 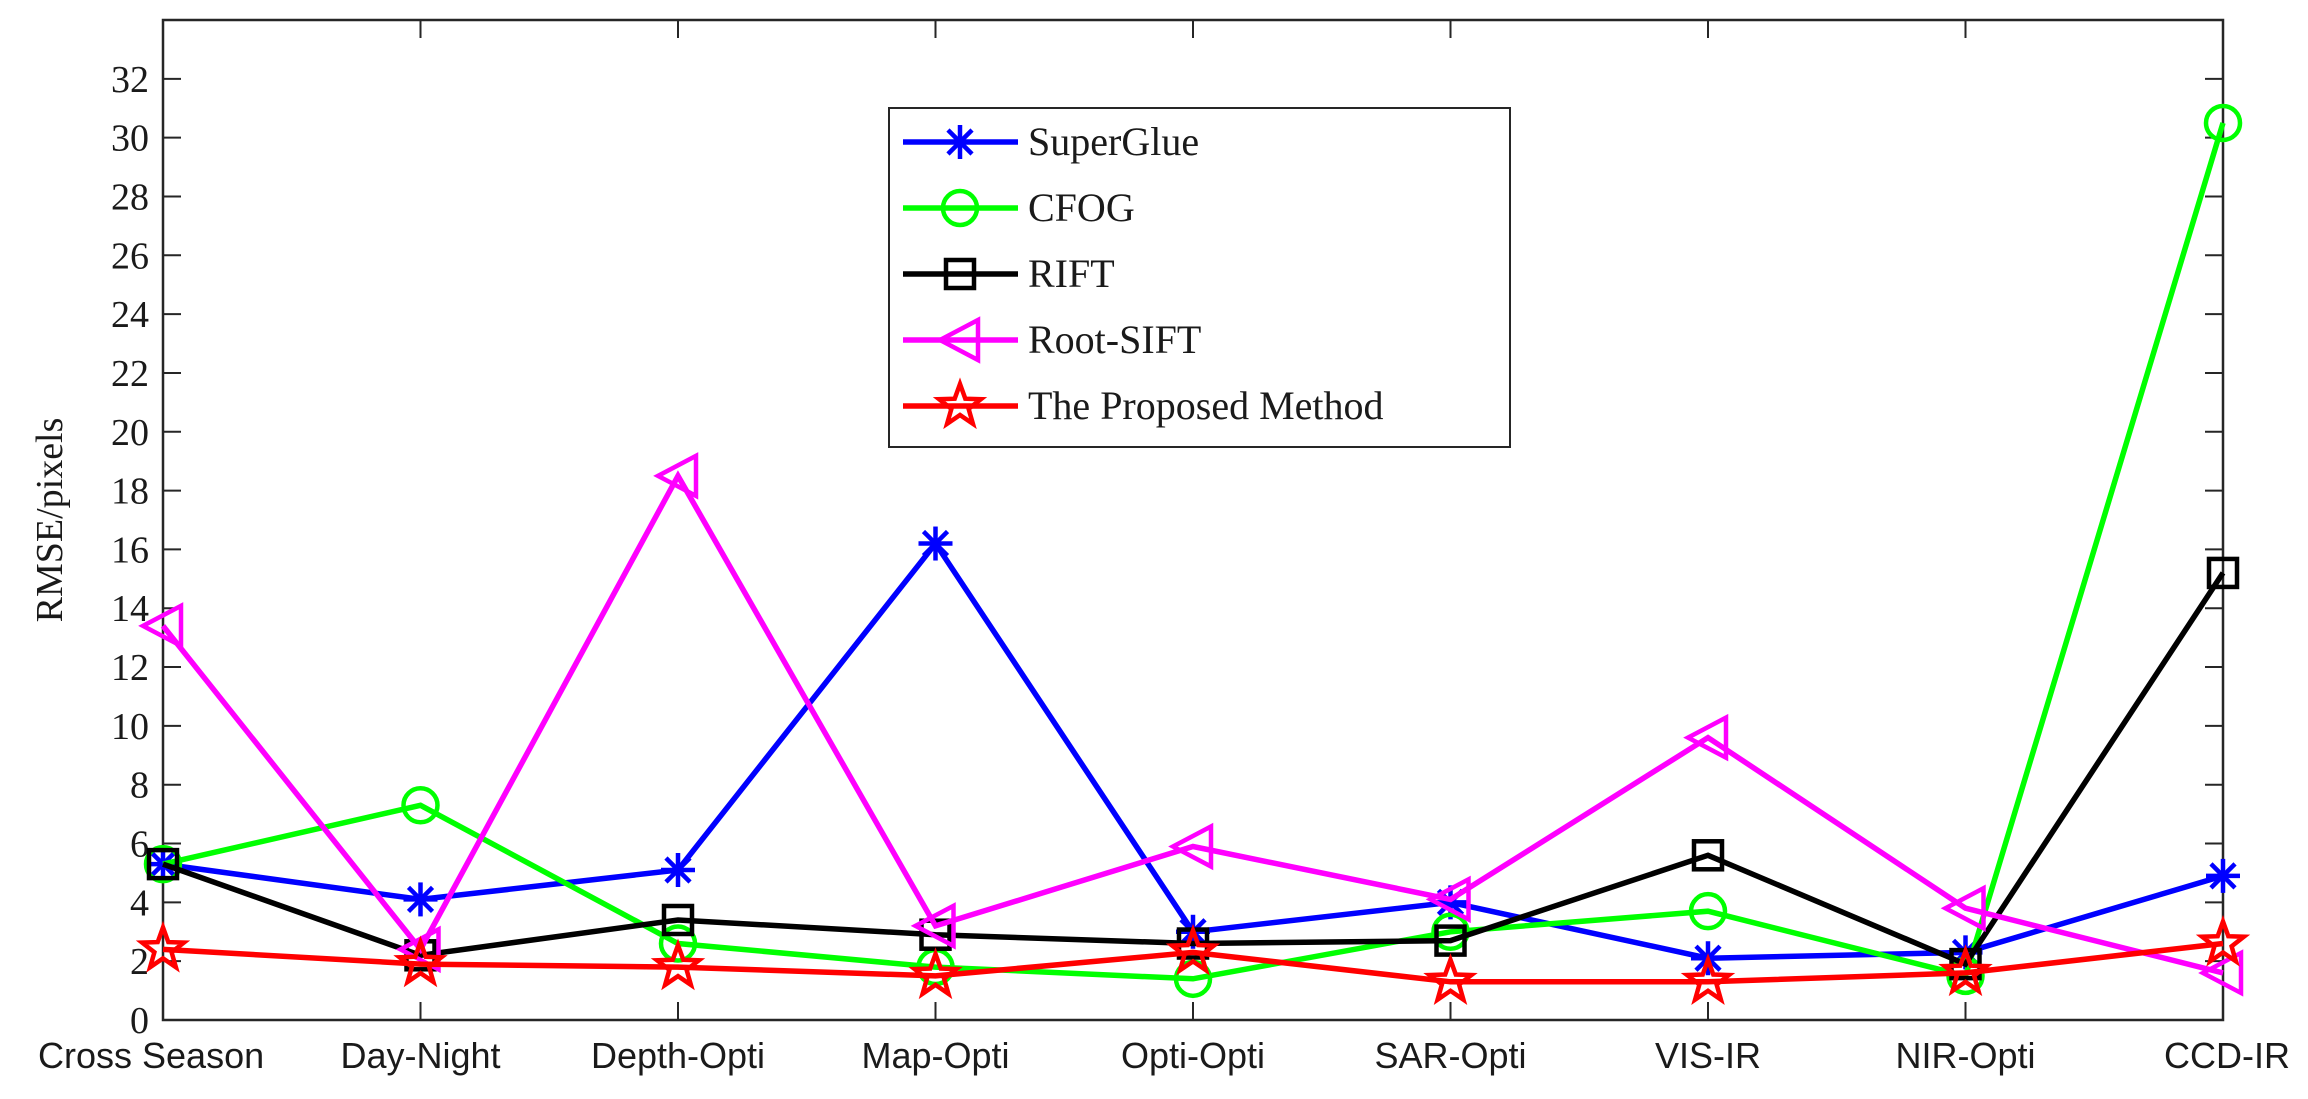 I want to click on y-tick-label: 10, so click(x=130, y=727).